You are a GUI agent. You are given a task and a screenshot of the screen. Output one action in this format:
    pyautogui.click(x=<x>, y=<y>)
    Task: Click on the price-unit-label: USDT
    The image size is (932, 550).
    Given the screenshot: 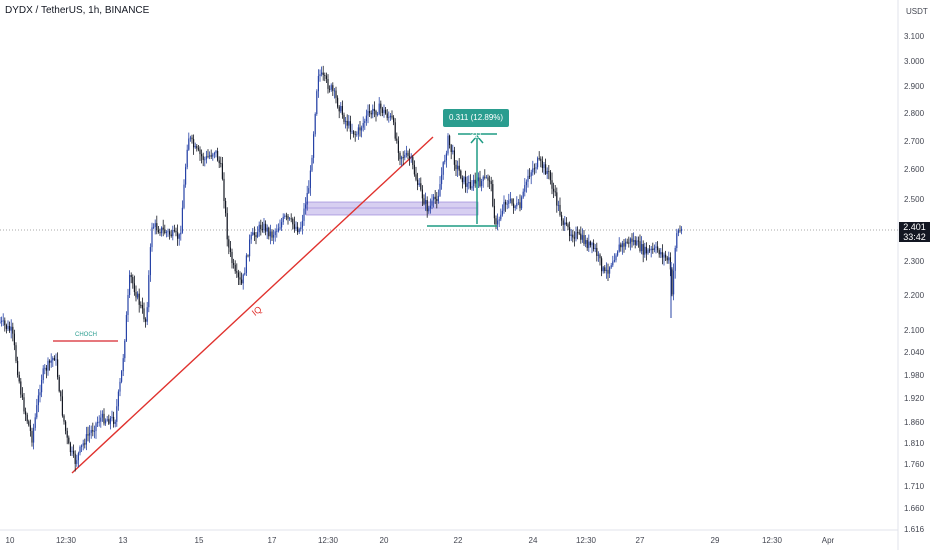 What is the action you would take?
    pyautogui.click(x=917, y=11)
    